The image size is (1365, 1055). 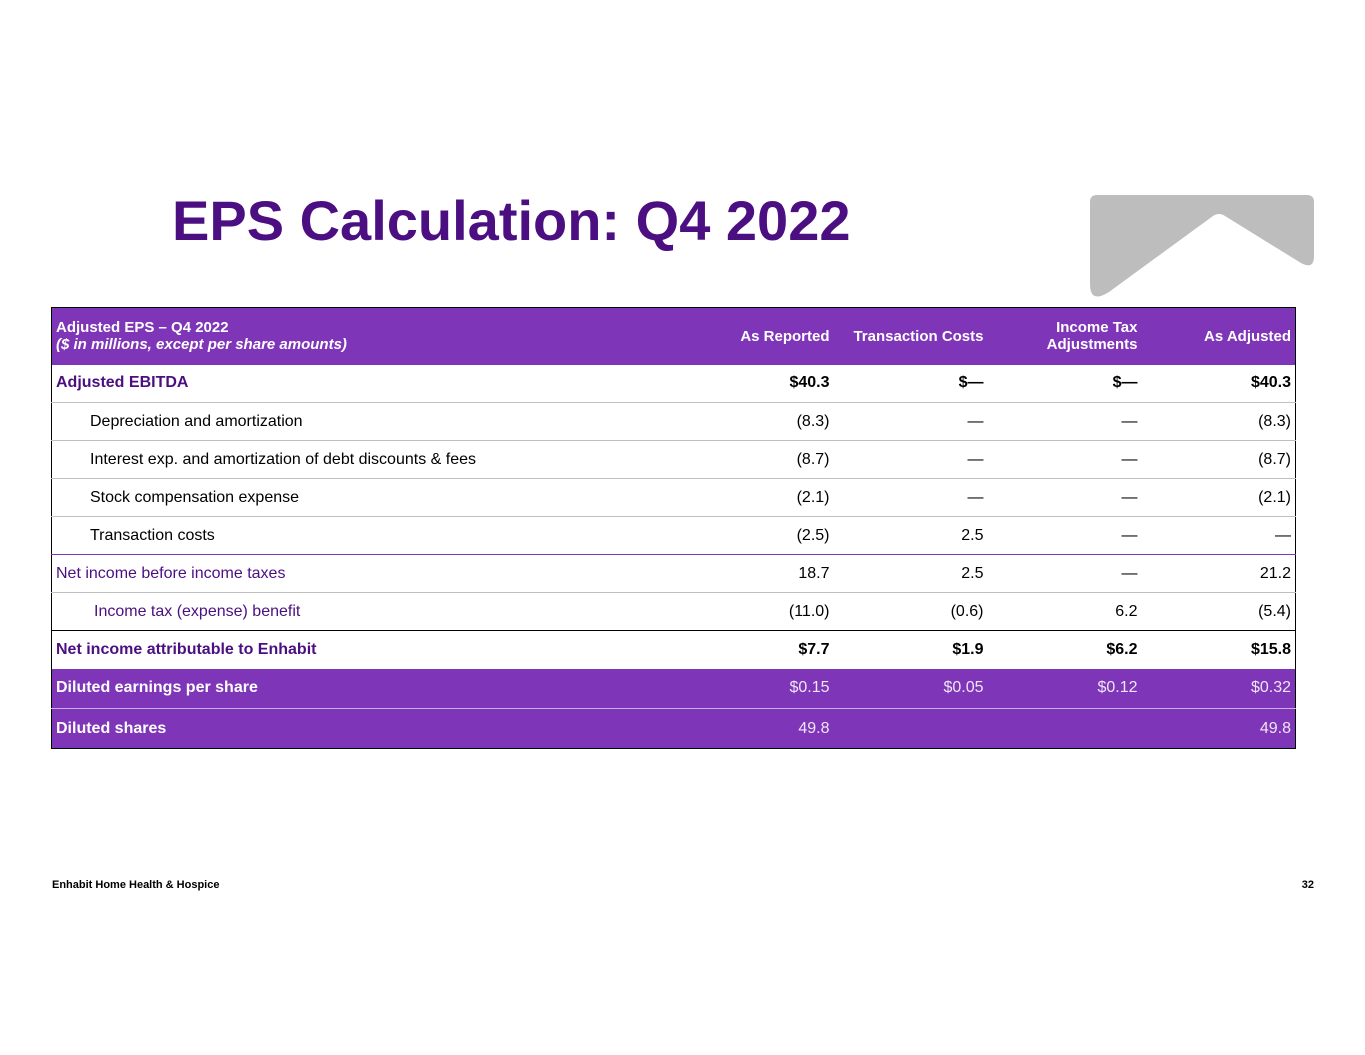 What do you see at coordinates (511, 220) in the screenshot?
I see `slide-title: EPS Calculation: Q4 2022` at bounding box center [511, 220].